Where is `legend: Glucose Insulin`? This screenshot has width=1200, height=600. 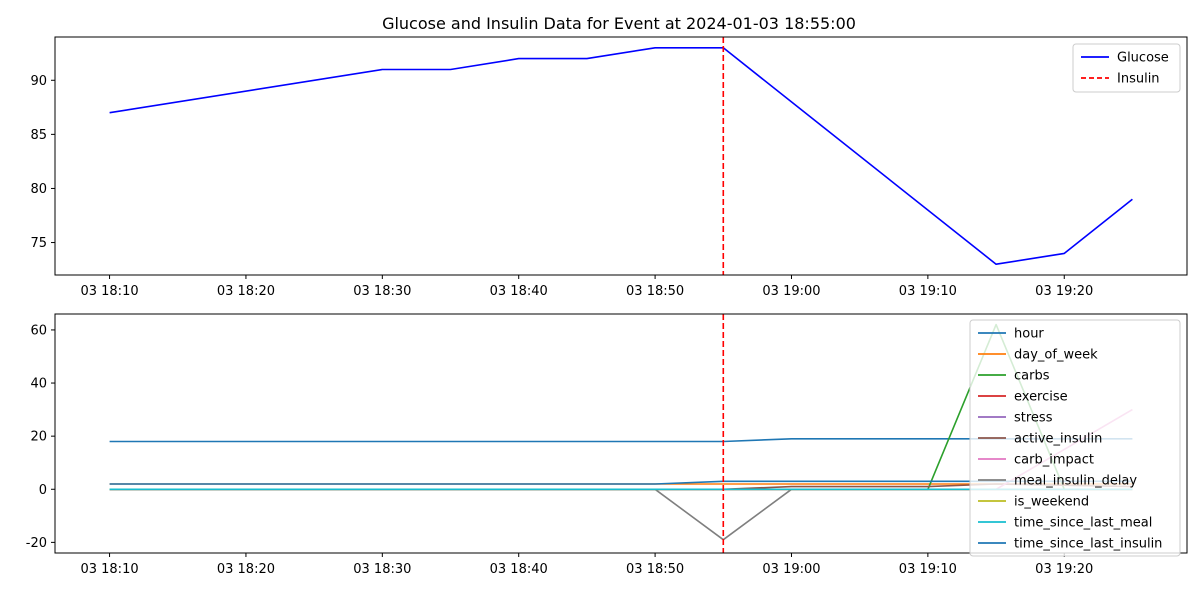 legend: Glucose Insulin is located at coordinates (1126, 68).